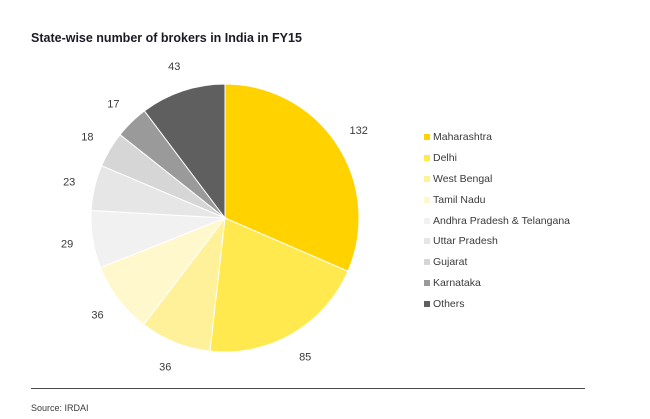 Image resolution: width=650 pixels, height=419 pixels. I want to click on legend-label: Gujarat, so click(450, 262).